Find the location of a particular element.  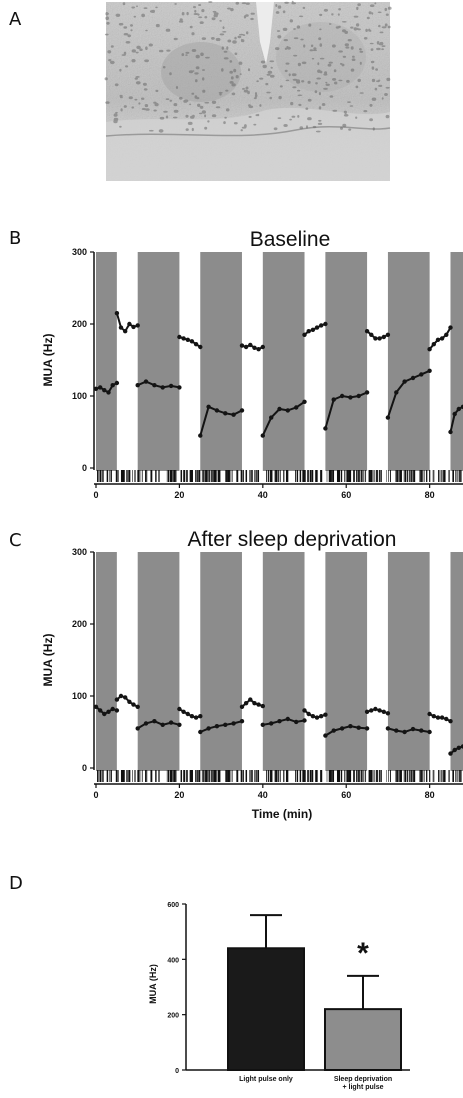

chart-b-xtick-80: 80 is located at coordinates (430, 495).